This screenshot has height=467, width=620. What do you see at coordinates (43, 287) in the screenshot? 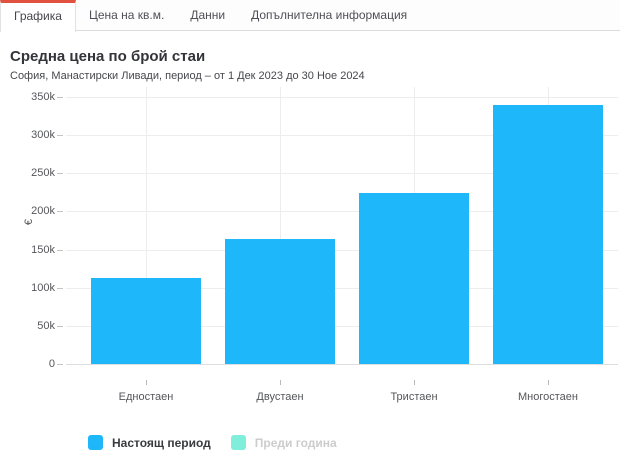
I see `y-tick-label: 100k` at bounding box center [43, 287].